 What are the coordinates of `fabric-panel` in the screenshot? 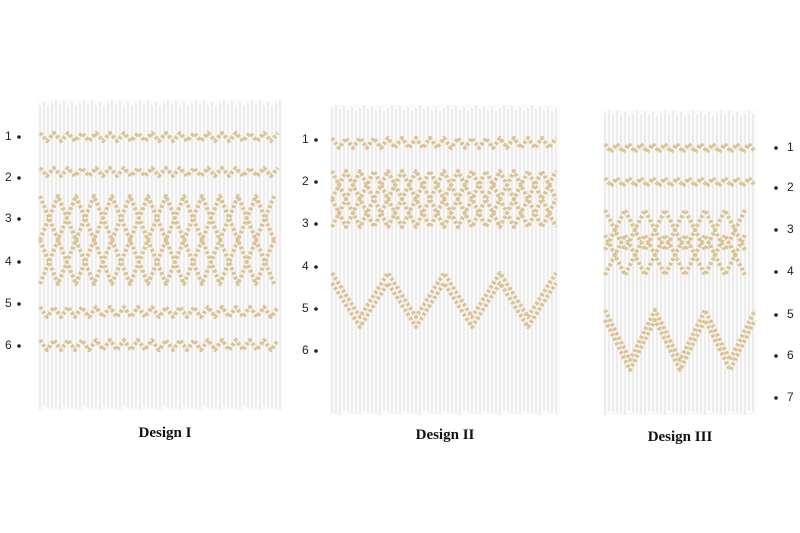 It's located at (680, 262).